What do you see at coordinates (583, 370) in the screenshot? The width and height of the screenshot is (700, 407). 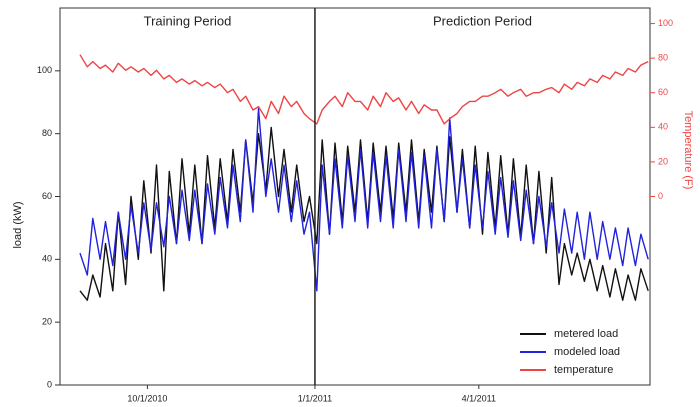 I see `legend-label: temperature` at bounding box center [583, 370].